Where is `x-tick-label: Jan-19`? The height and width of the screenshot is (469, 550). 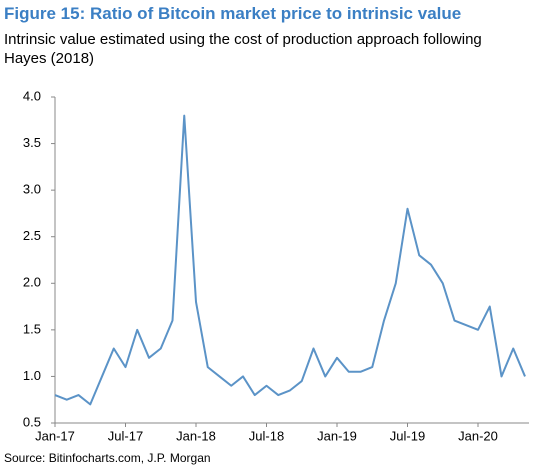 x-tick-label: Jan-19 is located at coordinates (337, 435).